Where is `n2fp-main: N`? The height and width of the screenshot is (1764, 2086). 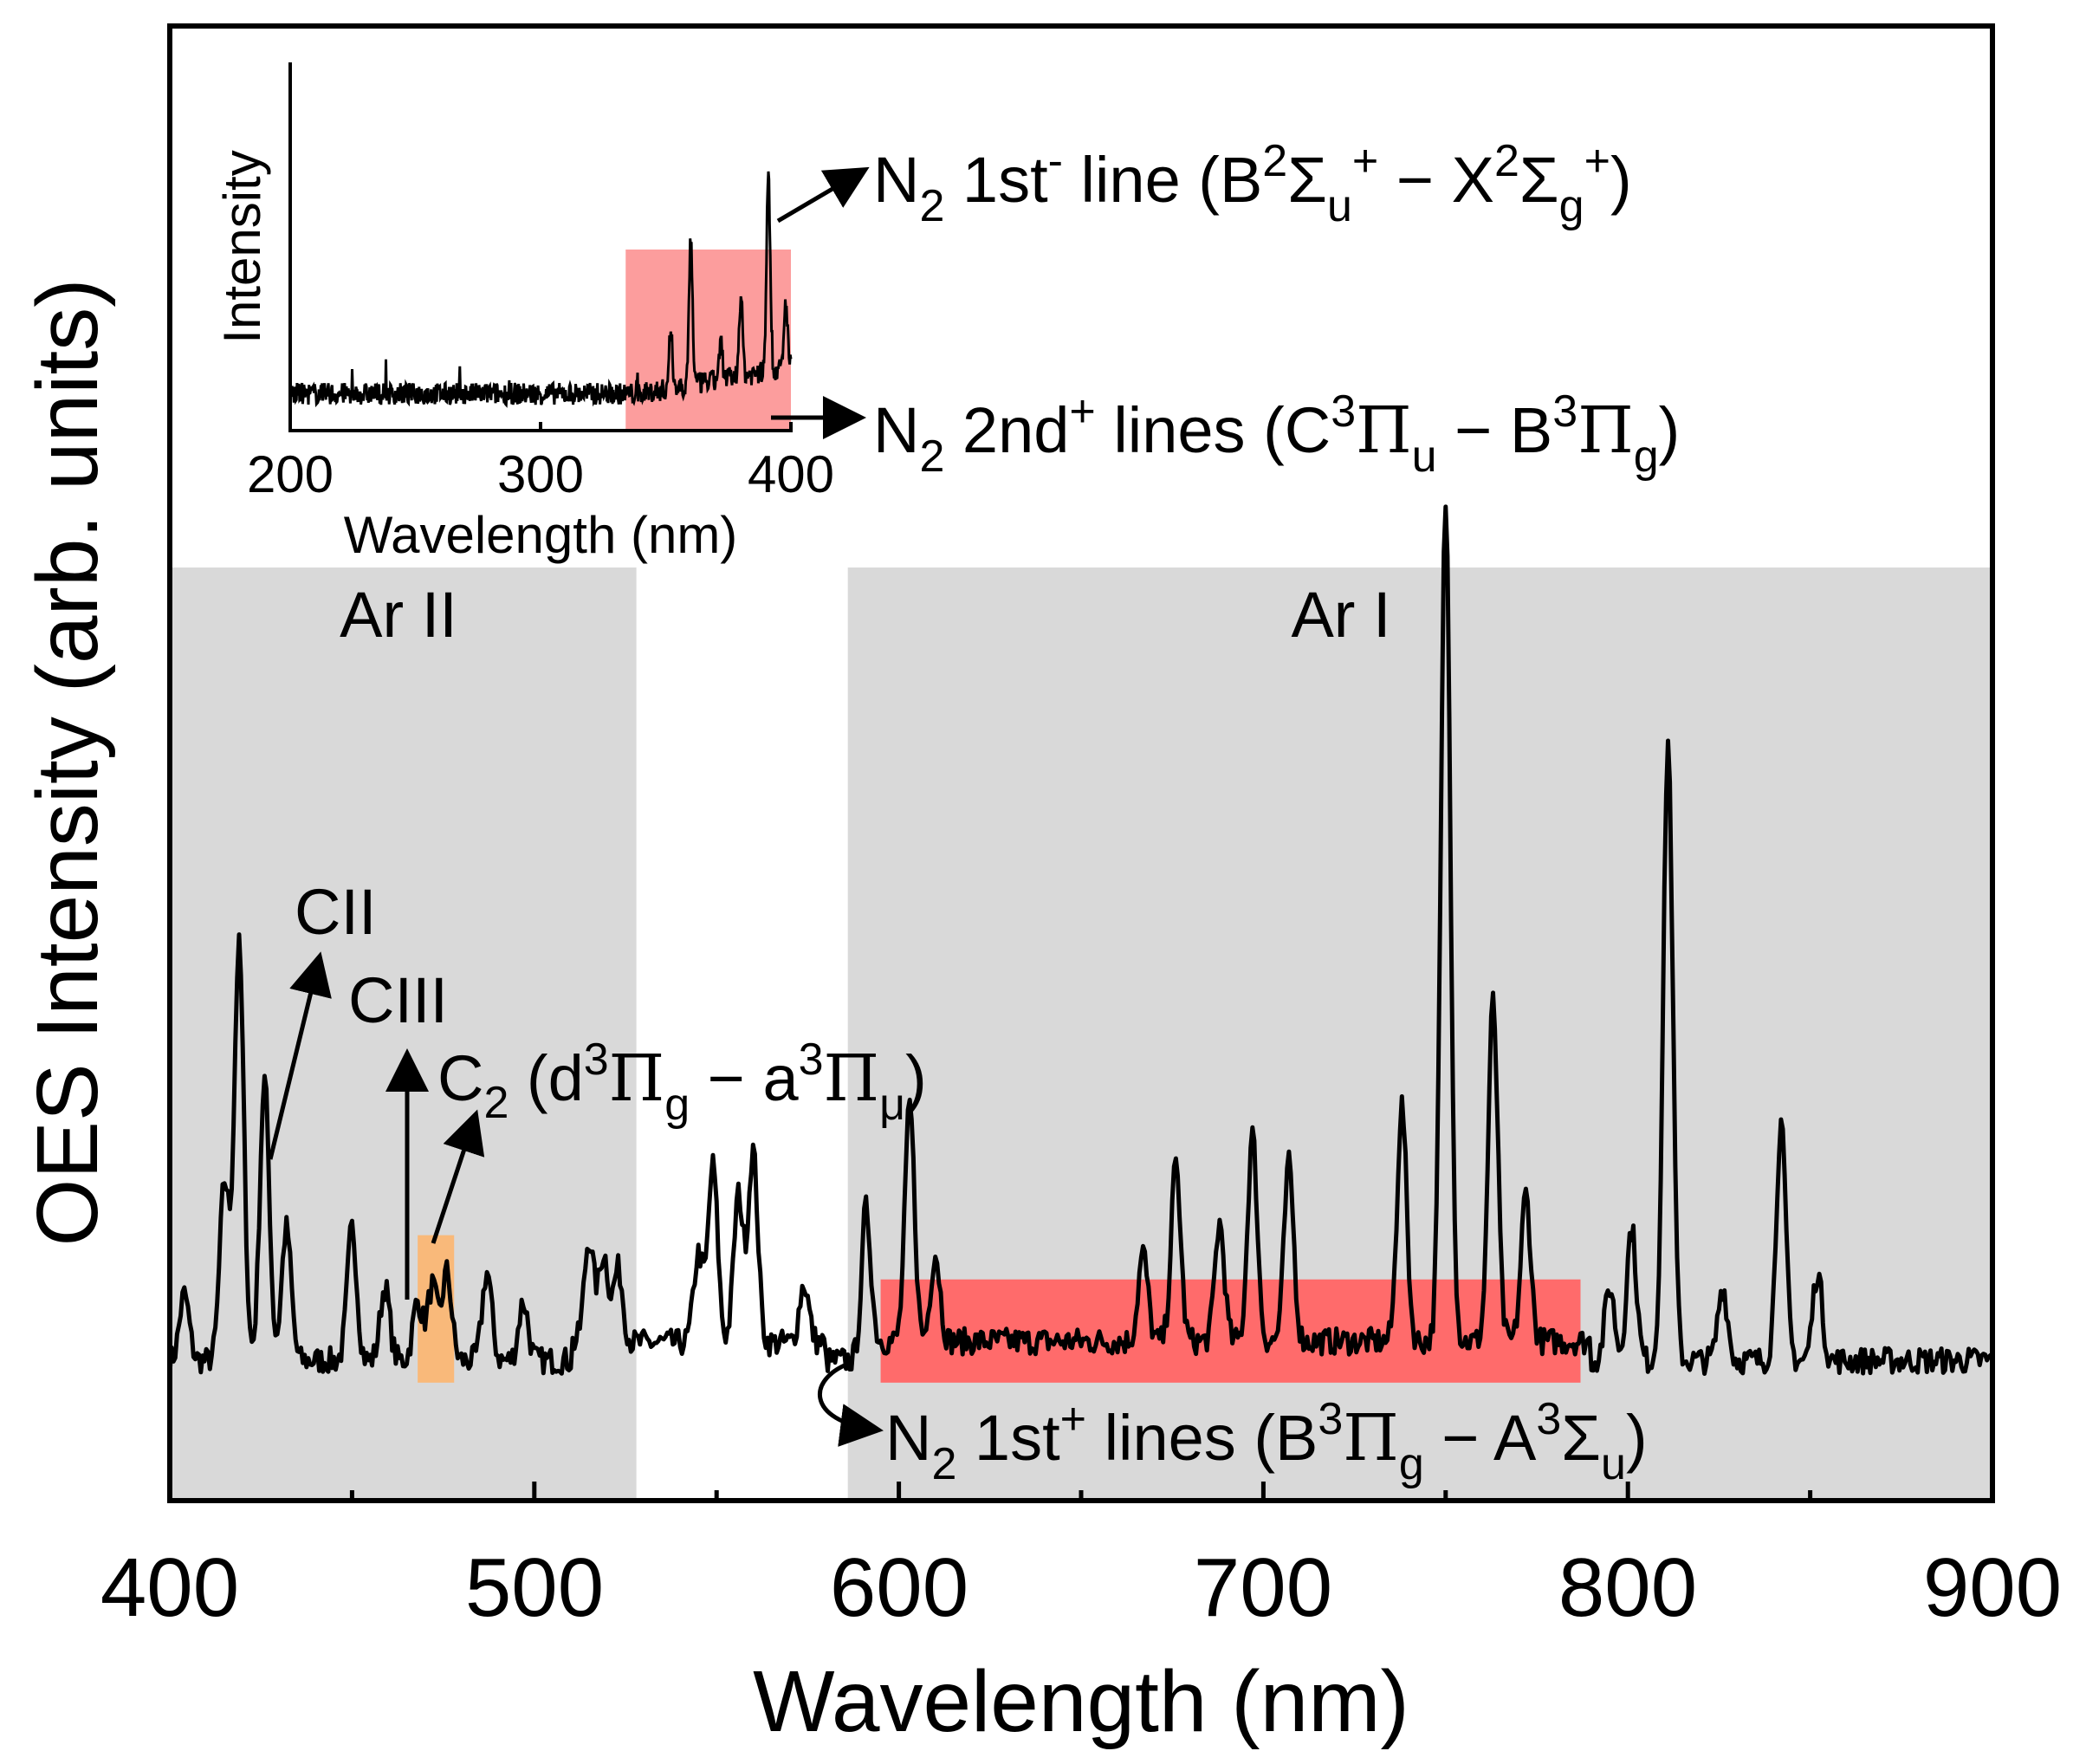
n2fp-main: N is located at coordinates (908, 1438).